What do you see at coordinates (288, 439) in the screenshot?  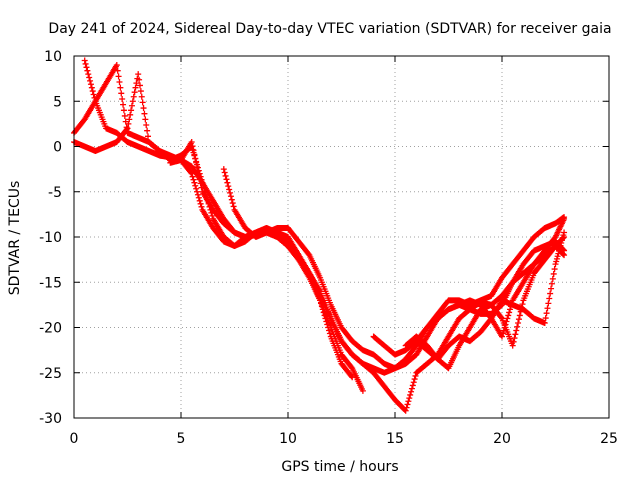 I see `x-tick-label: 10` at bounding box center [288, 439].